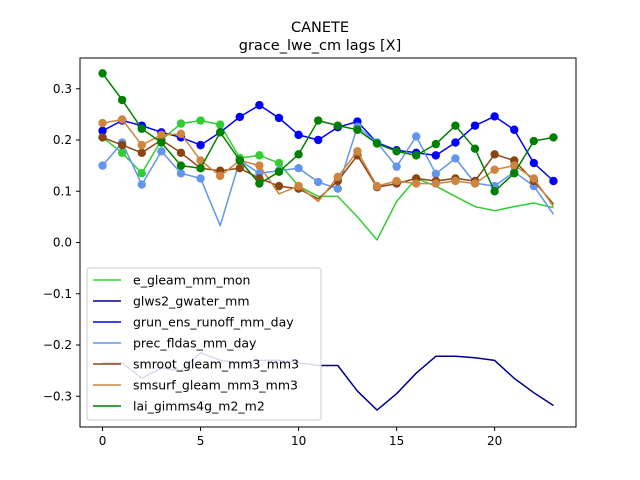 The width and height of the screenshot is (640, 480). Describe the element at coordinates (320, 46) in the screenshot. I see `chart-subtitle: grace_lwe_cm lags [X]` at that location.